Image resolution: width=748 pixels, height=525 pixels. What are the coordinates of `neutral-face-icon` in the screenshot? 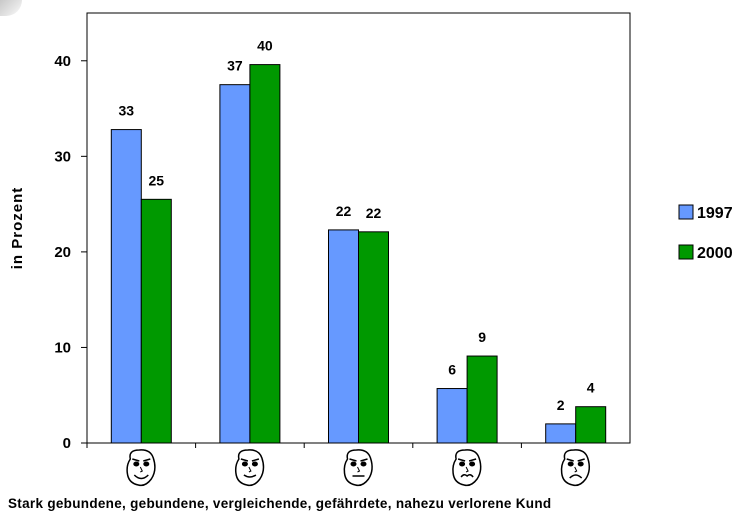 It's located at (358, 468).